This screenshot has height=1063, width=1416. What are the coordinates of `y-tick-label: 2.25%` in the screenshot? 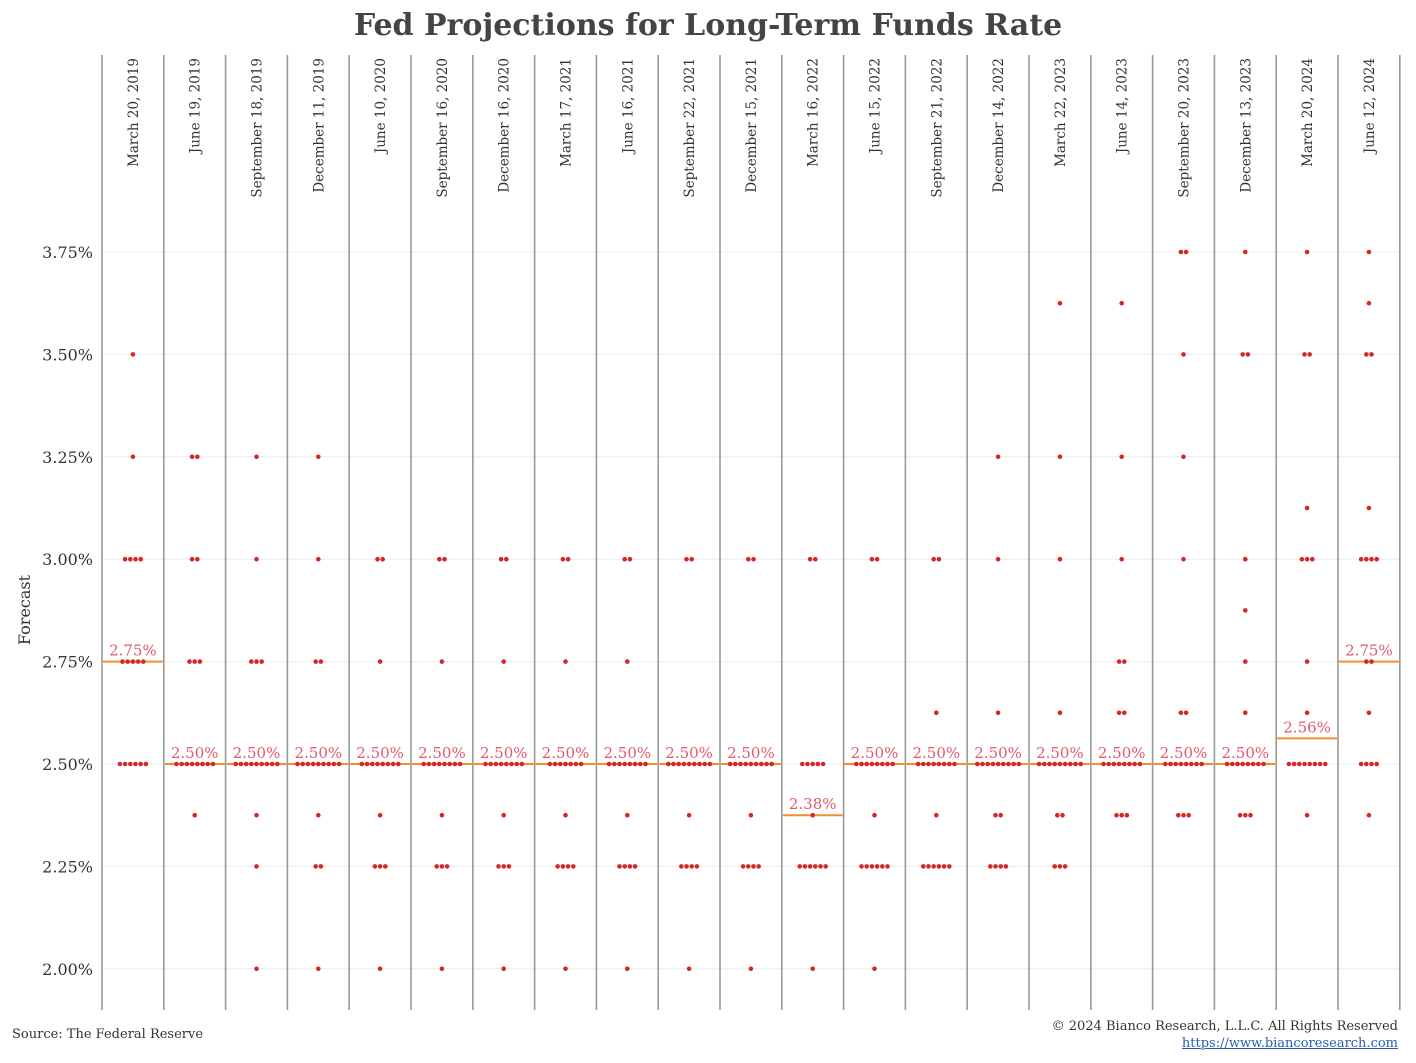 It's located at (67, 866).